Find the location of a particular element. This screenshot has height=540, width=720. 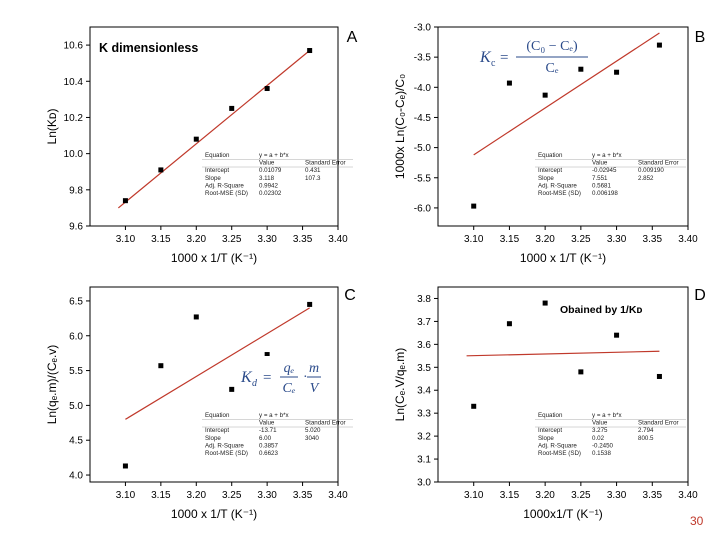

y-tick-label: 6.5 is located at coordinates (76, 301).